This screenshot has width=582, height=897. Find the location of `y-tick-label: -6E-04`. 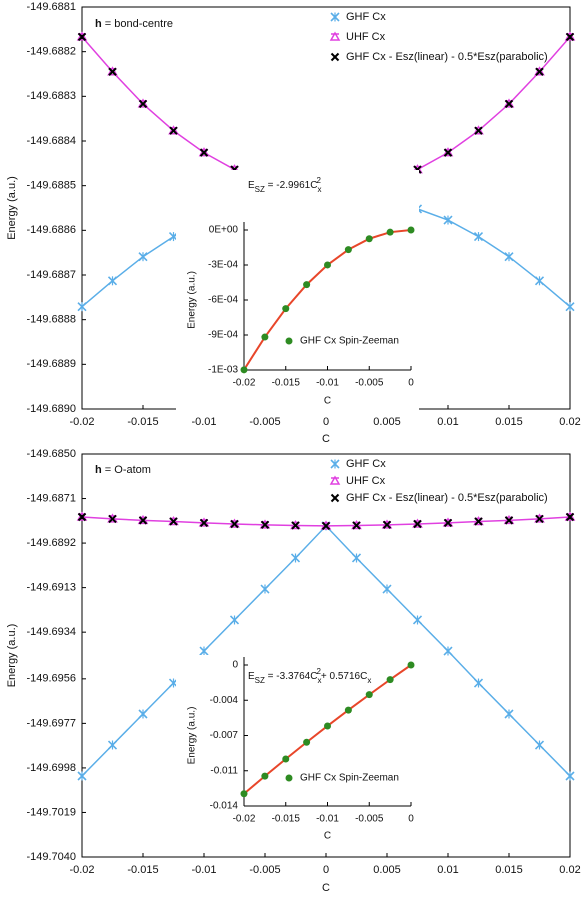

y-tick-label: -6E-04 is located at coordinates (223, 300).